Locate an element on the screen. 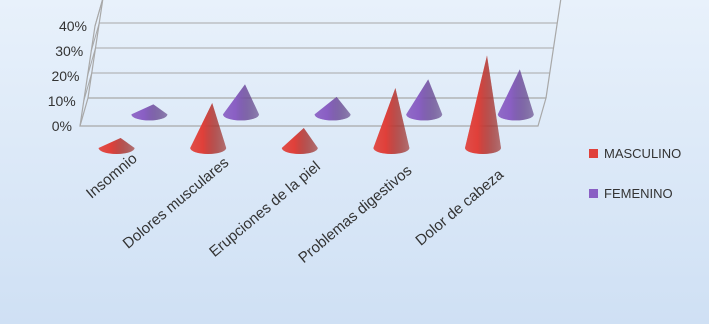 This screenshot has height=324, width=709. legend-label: MASCULINO is located at coordinates (642, 153).